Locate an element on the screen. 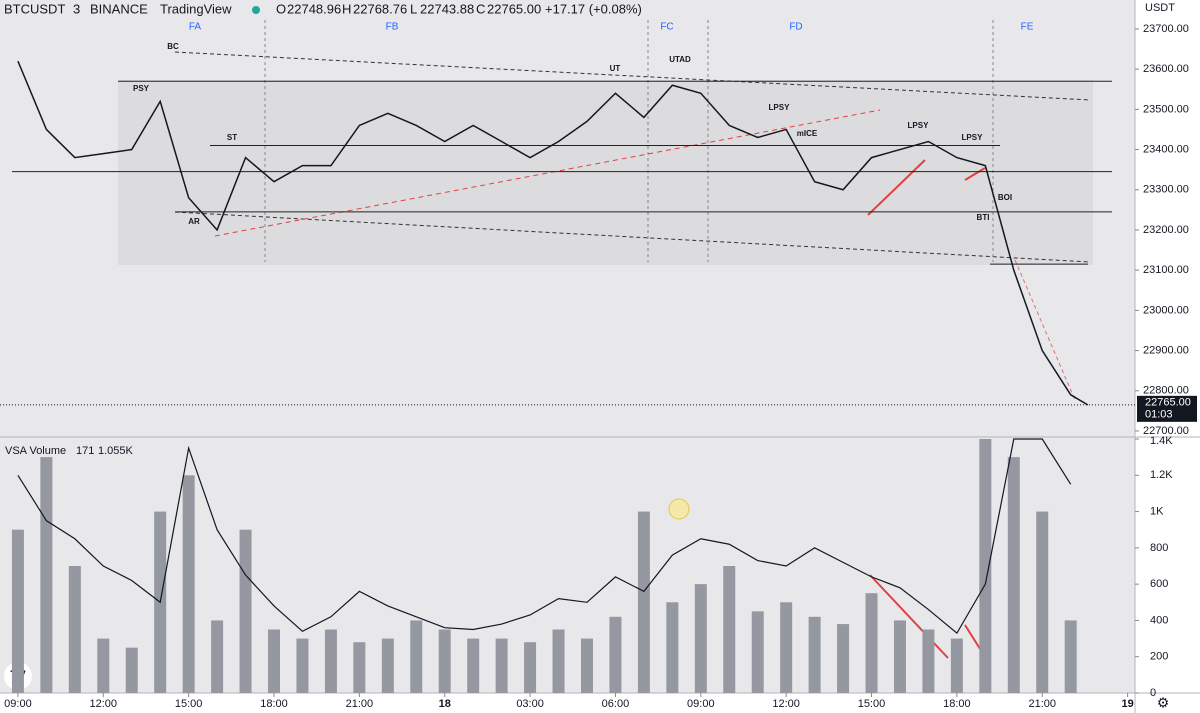  annotation: ST is located at coordinates (232, 137).